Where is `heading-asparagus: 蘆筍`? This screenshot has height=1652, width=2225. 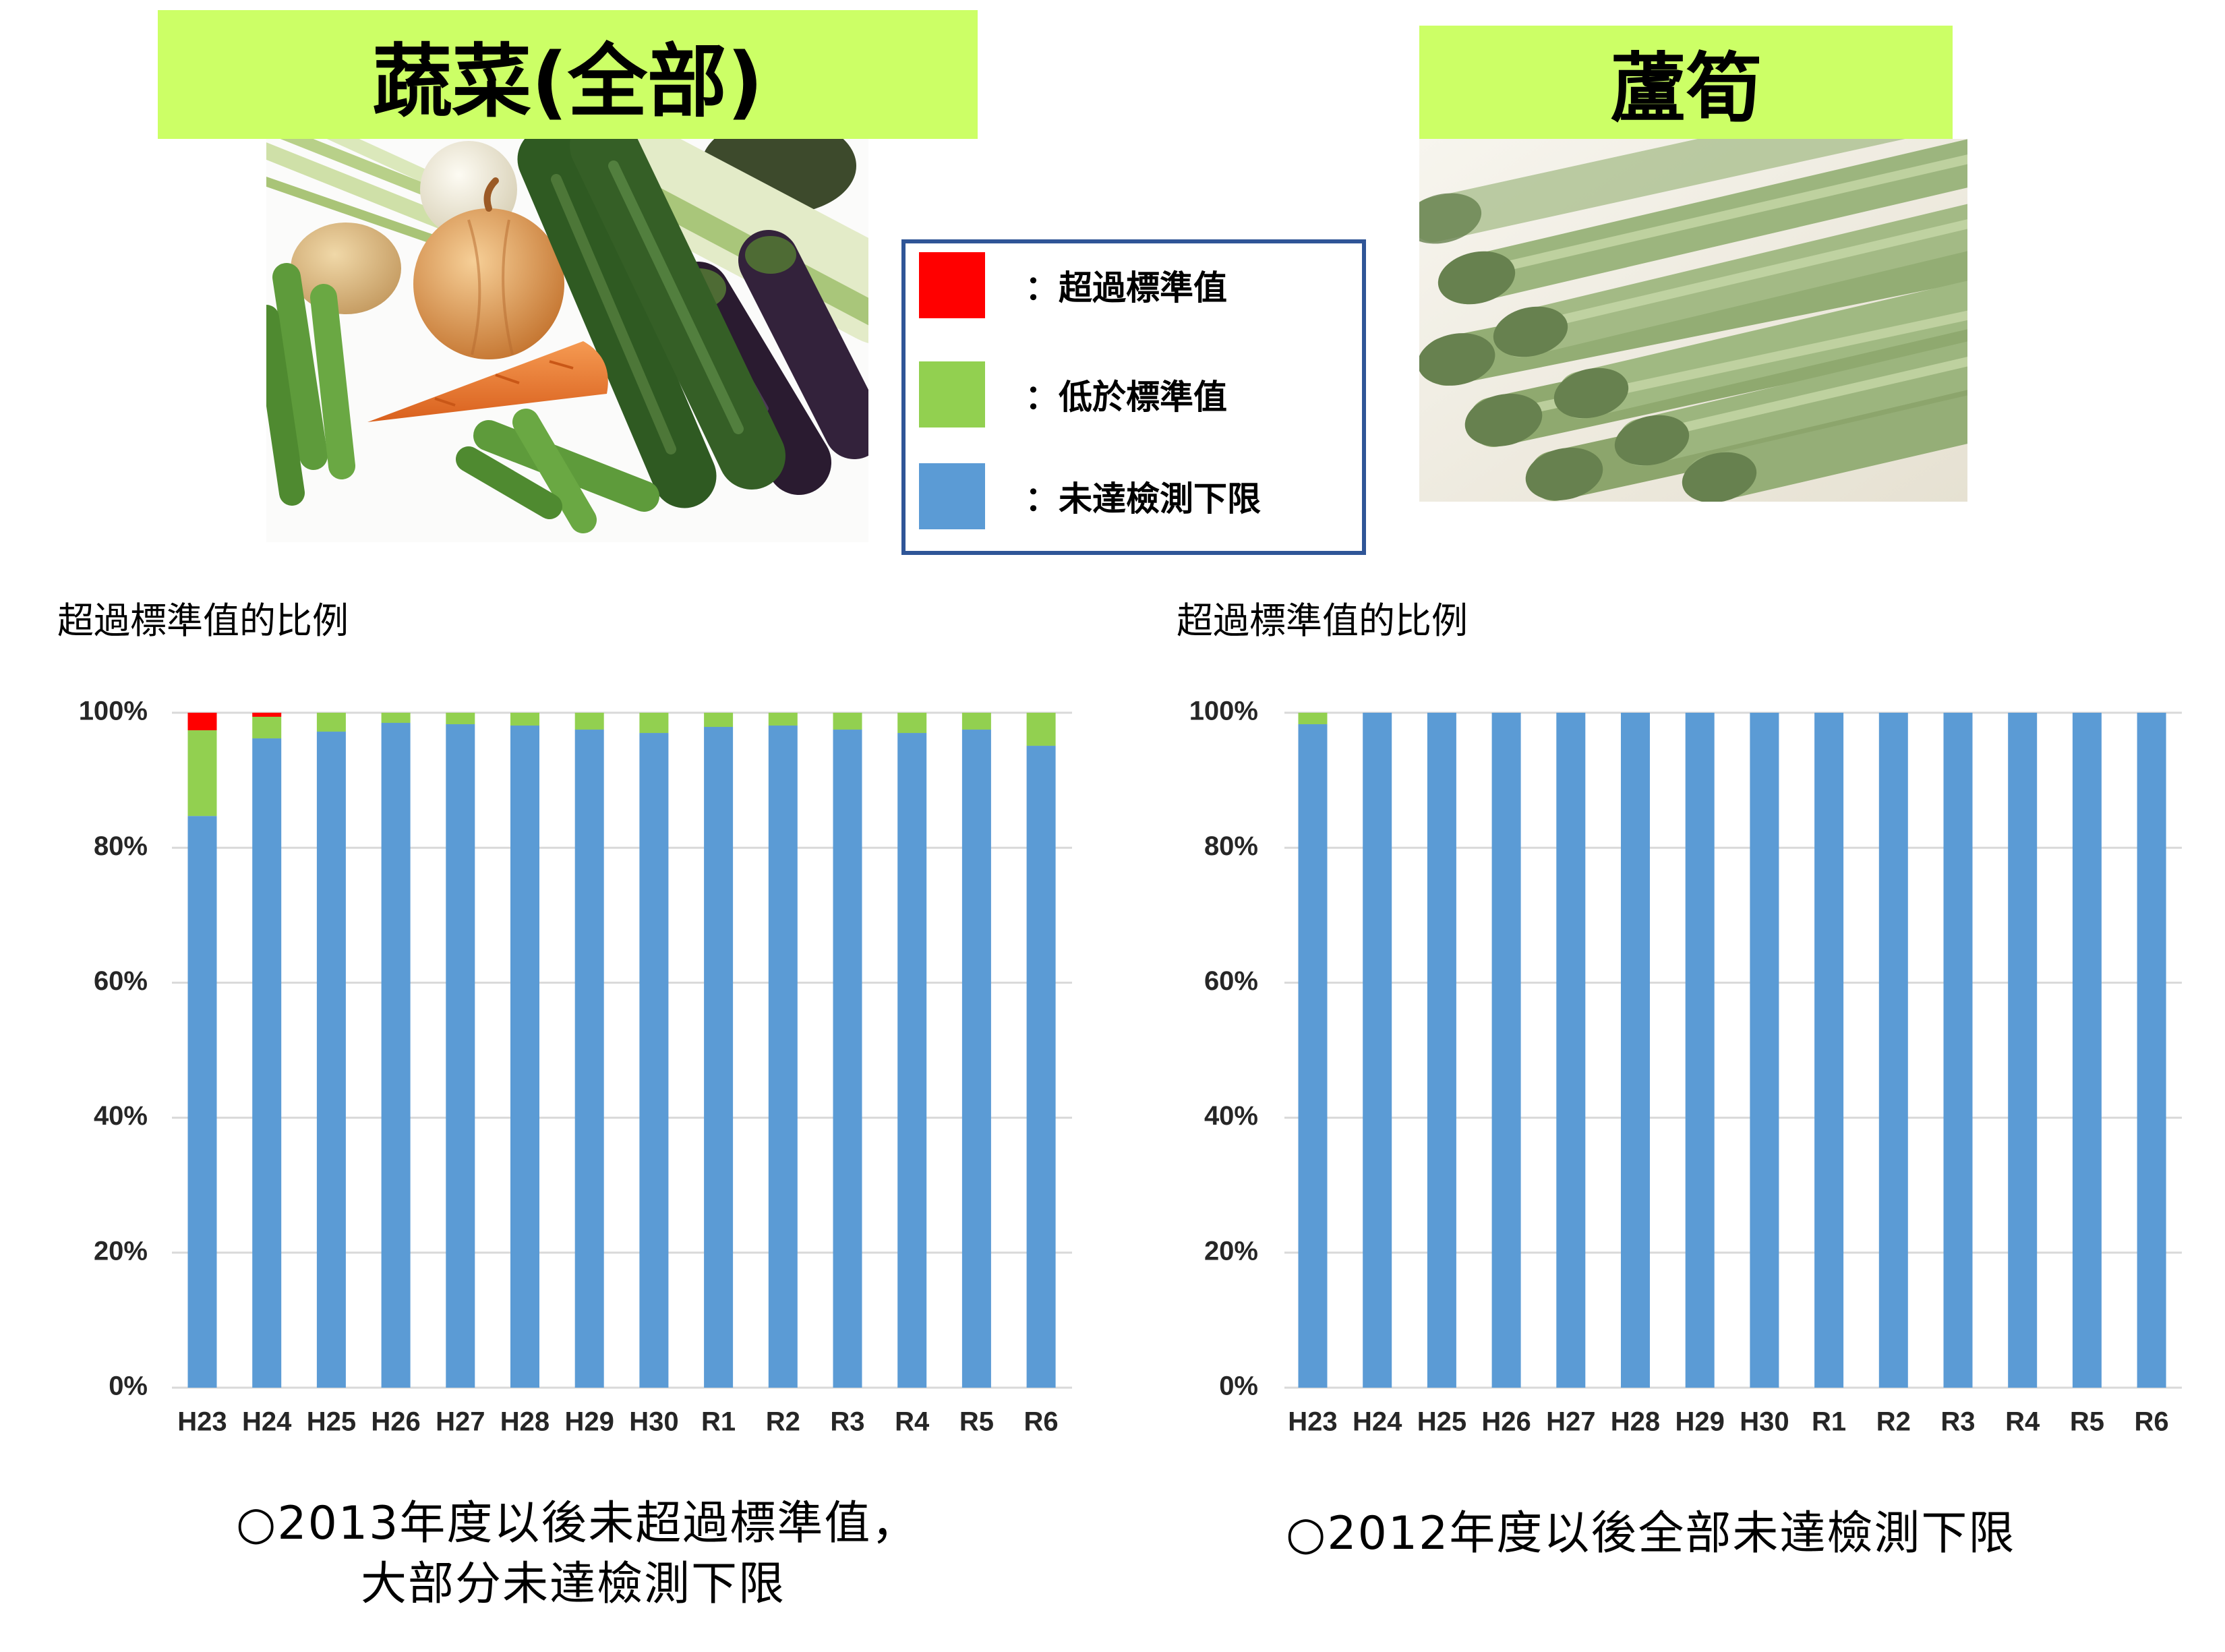
heading-asparagus: 蘆筍 is located at coordinates (1686, 82).